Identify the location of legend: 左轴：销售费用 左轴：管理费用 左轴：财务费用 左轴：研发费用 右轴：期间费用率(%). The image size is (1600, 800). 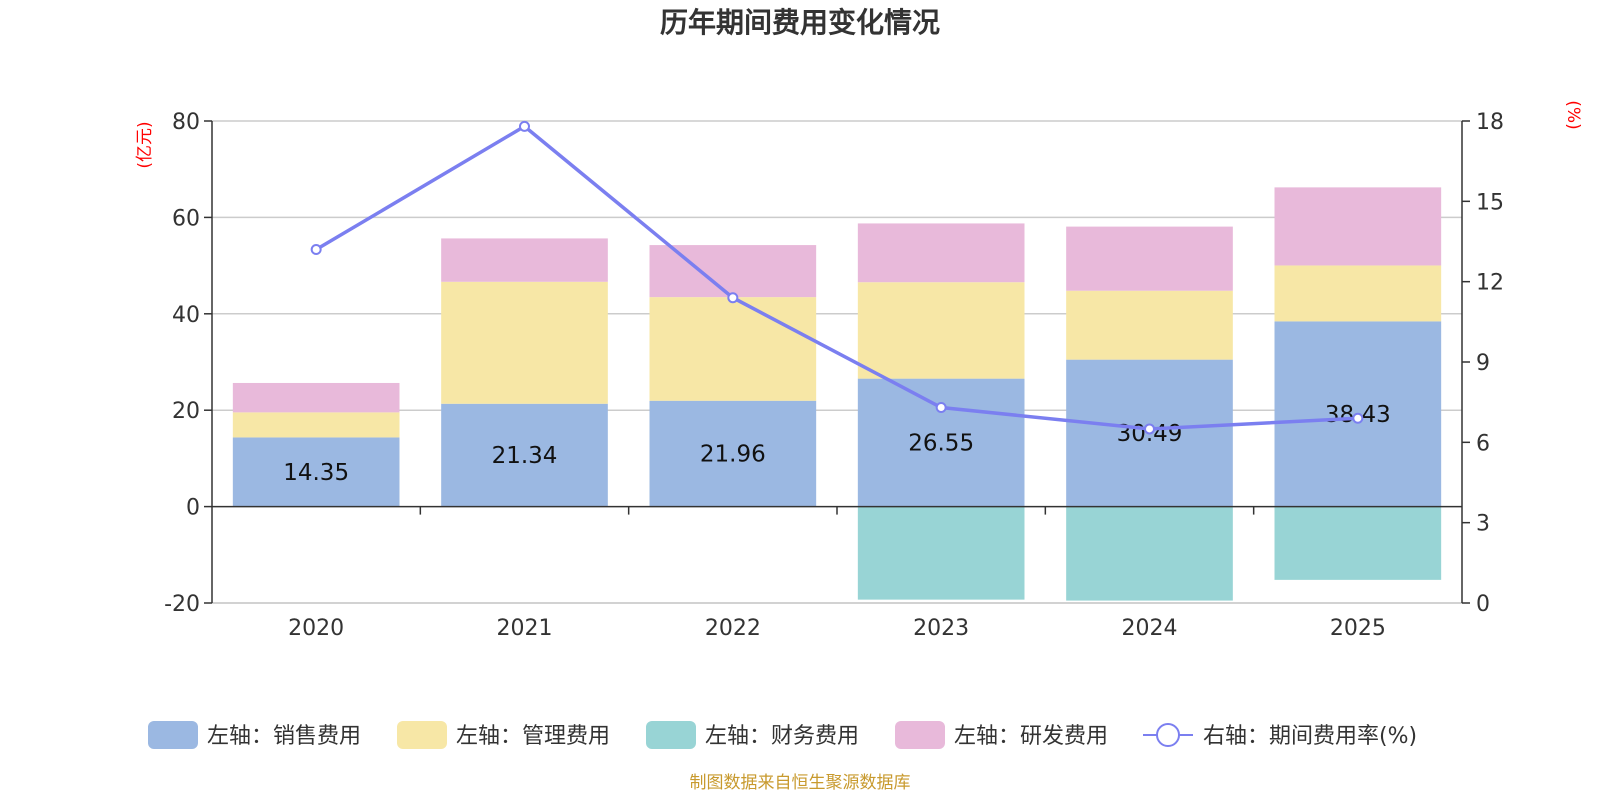
(782, 735).